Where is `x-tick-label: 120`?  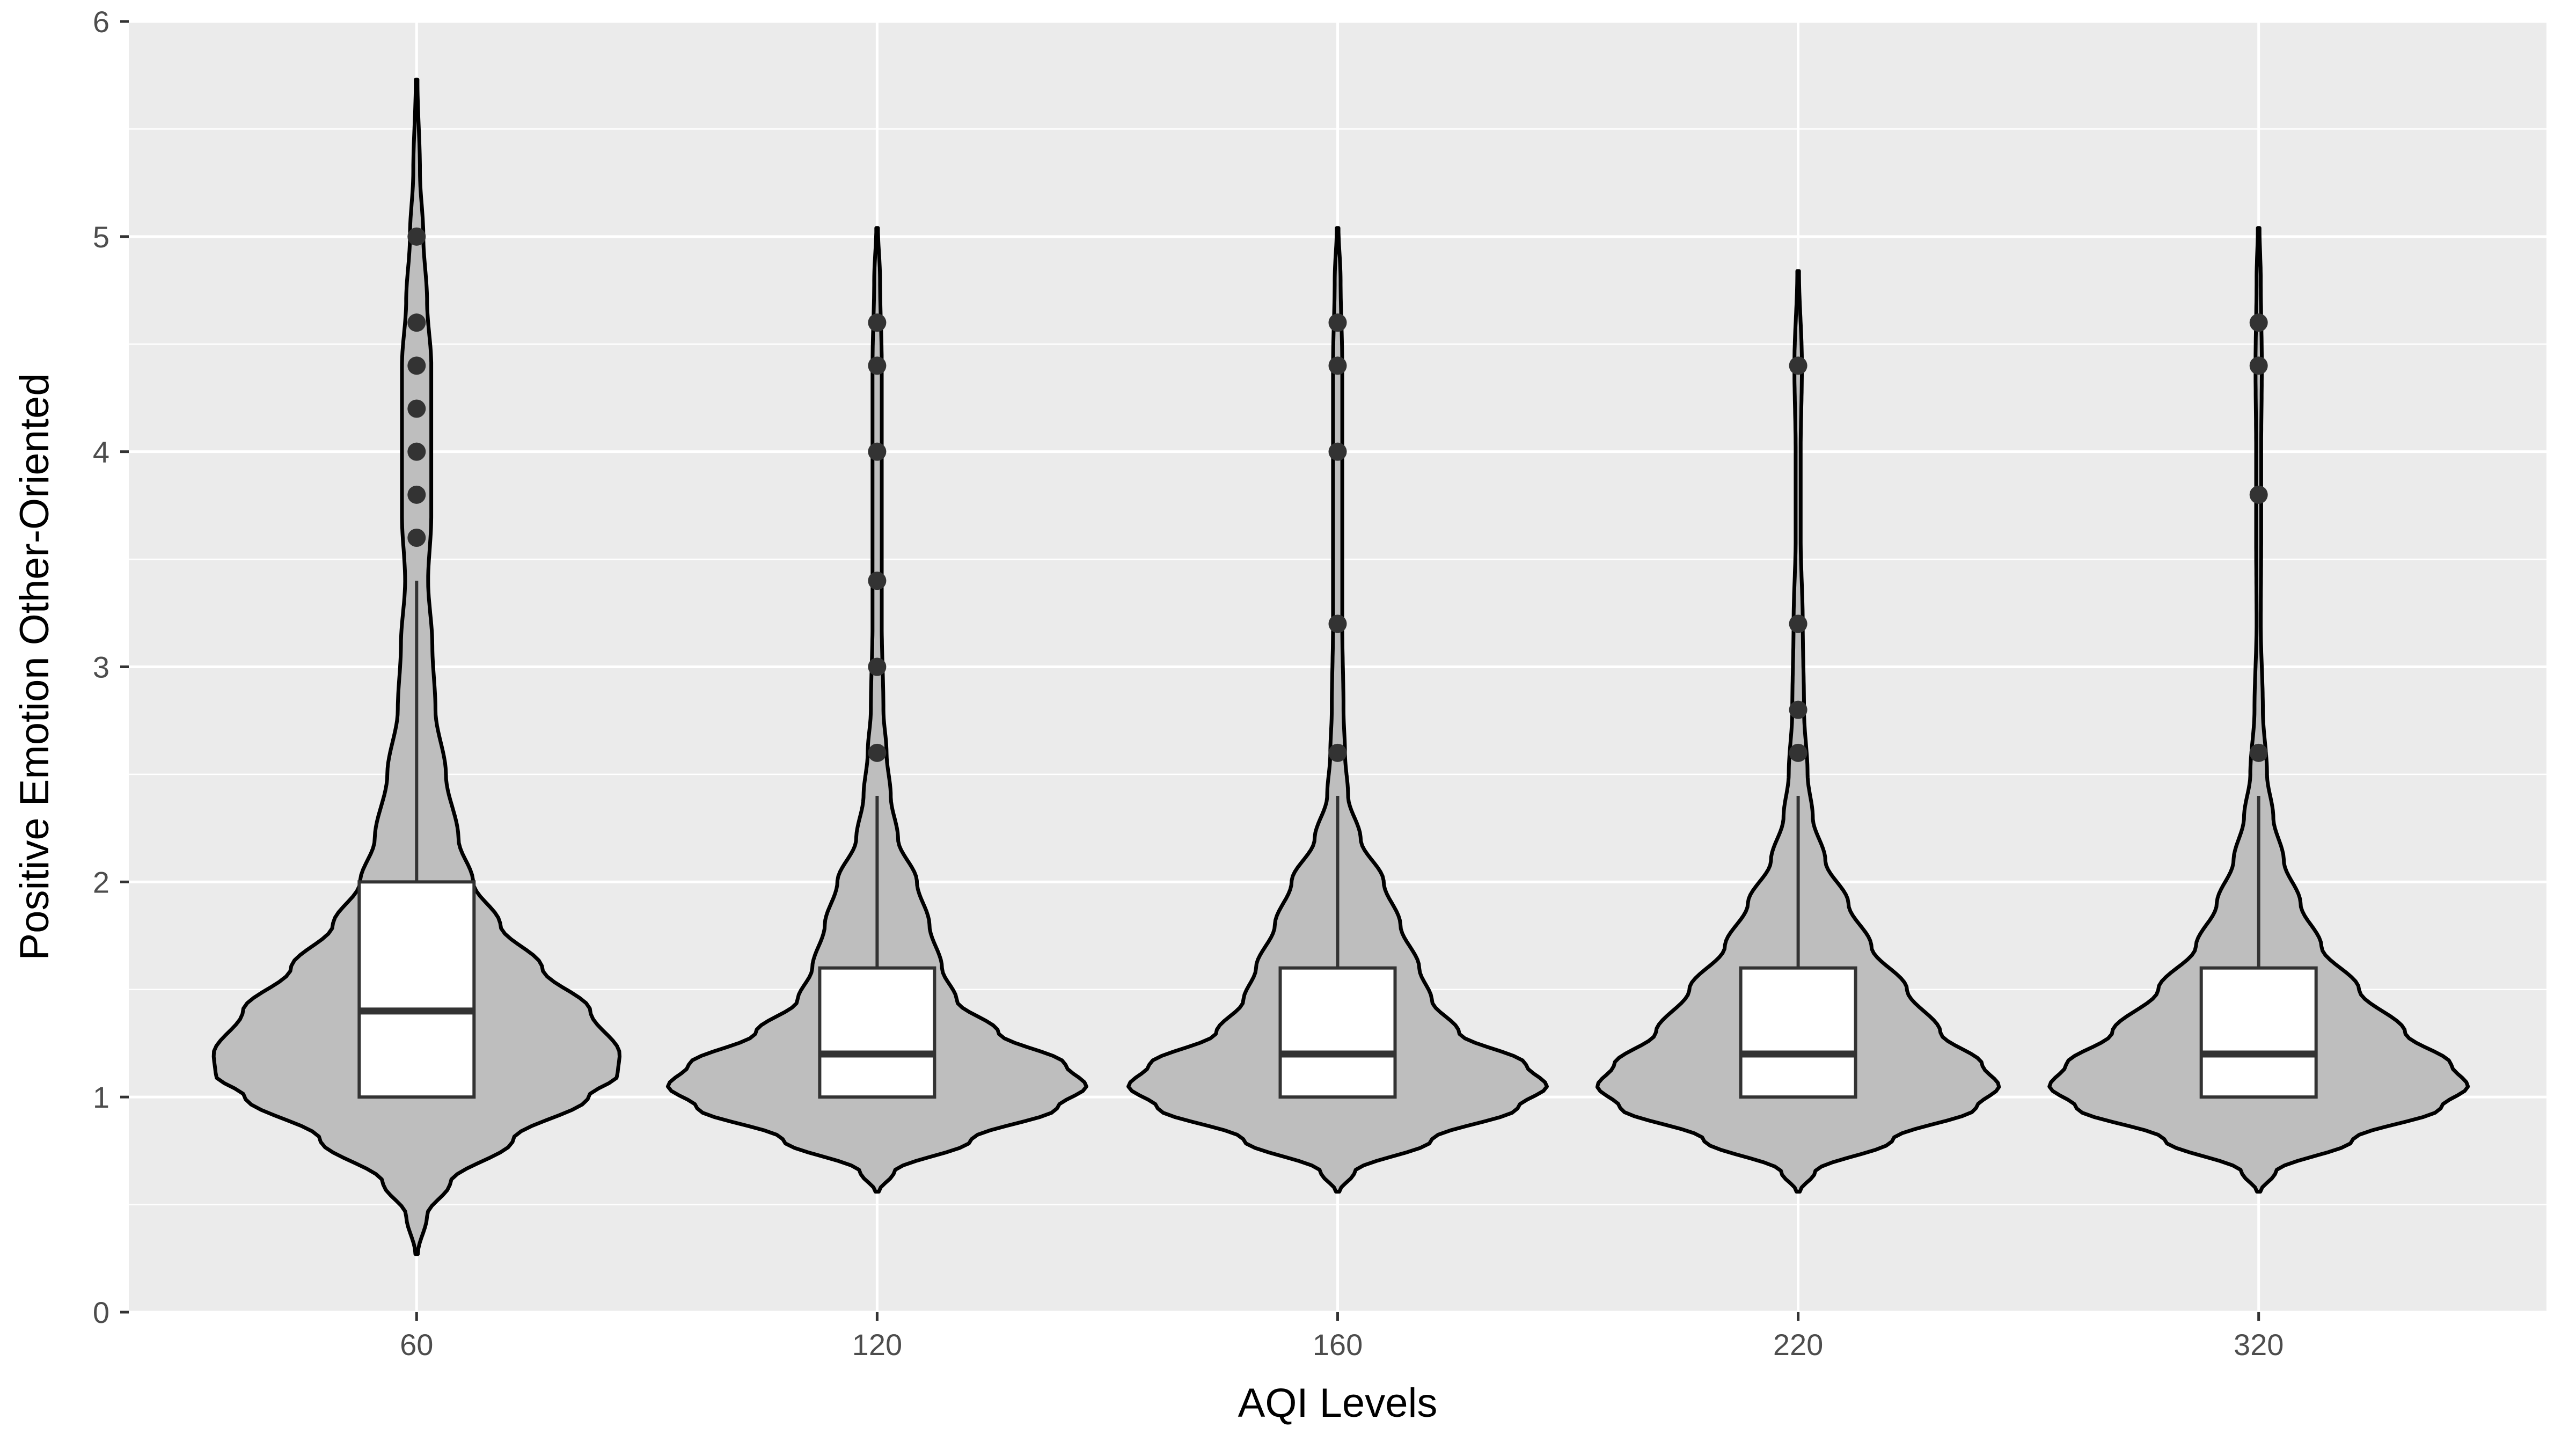
x-tick-label: 120 is located at coordinates (877, 1345).